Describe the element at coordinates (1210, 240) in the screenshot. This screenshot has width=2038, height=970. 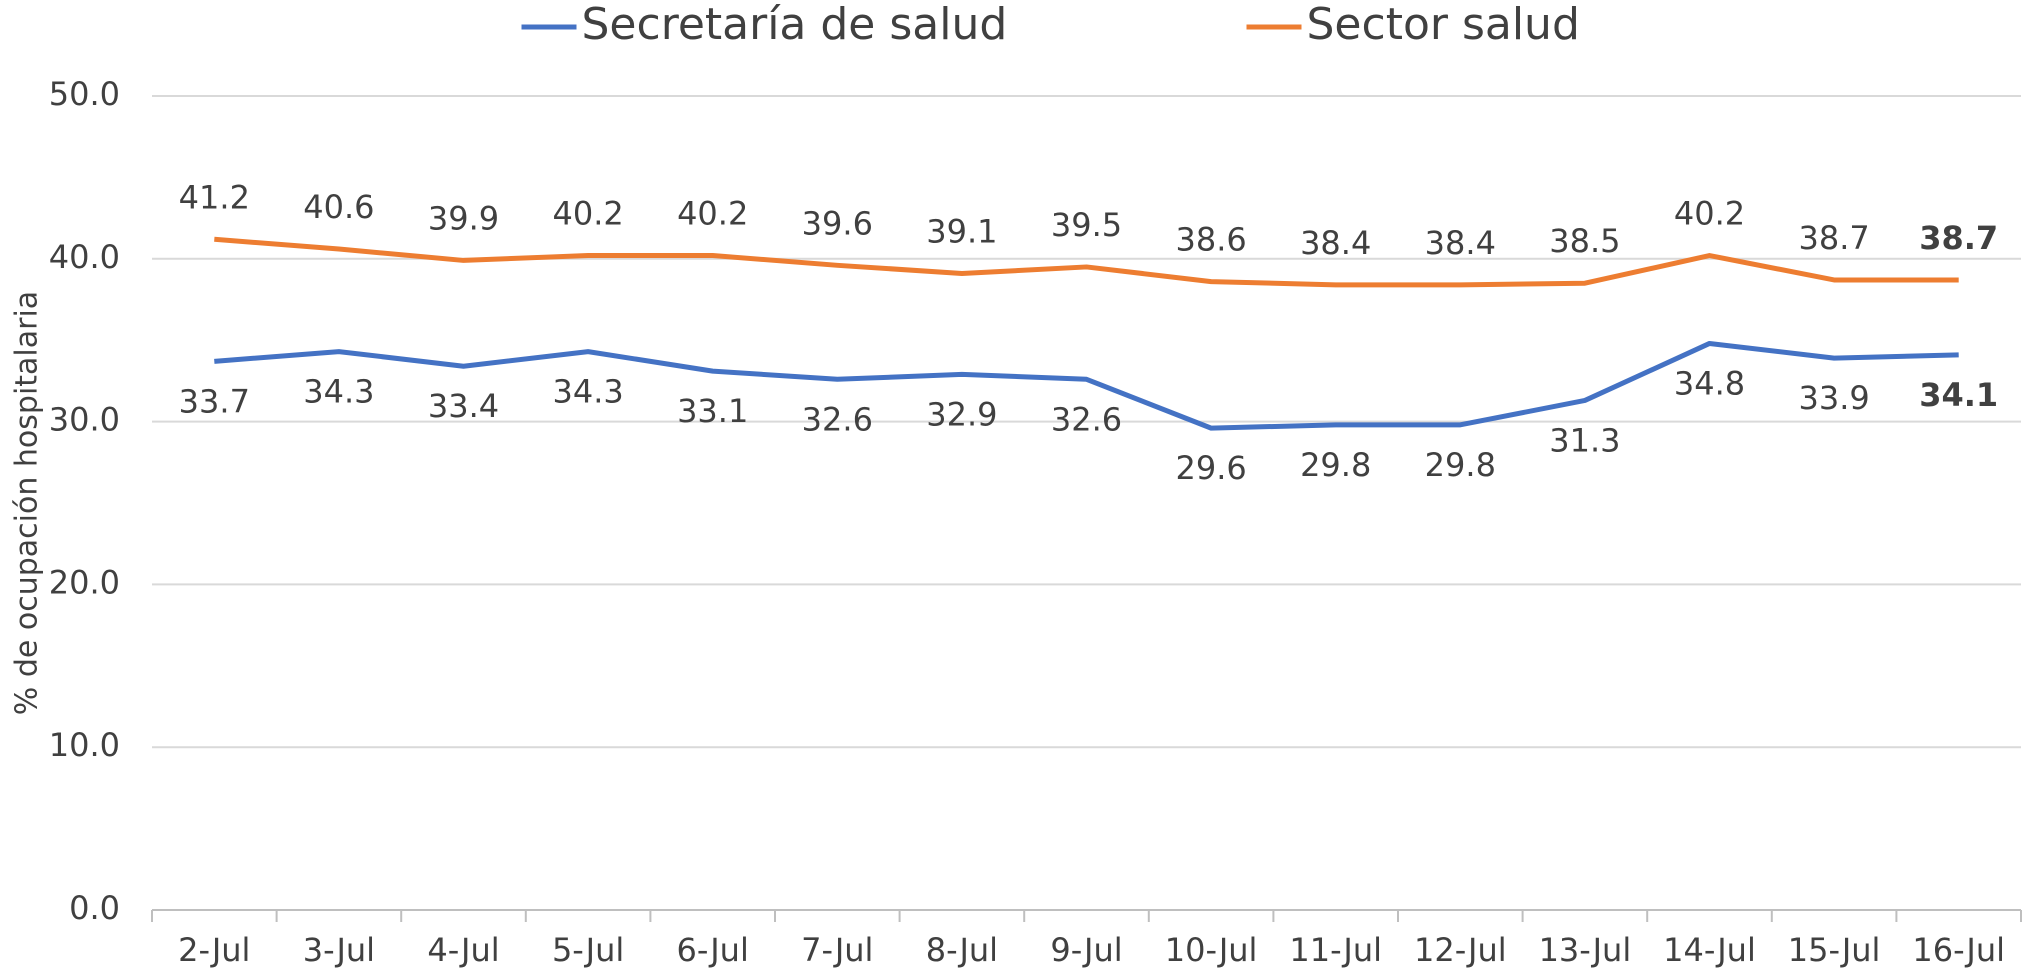
I see `data-label: 38.6` at that location.